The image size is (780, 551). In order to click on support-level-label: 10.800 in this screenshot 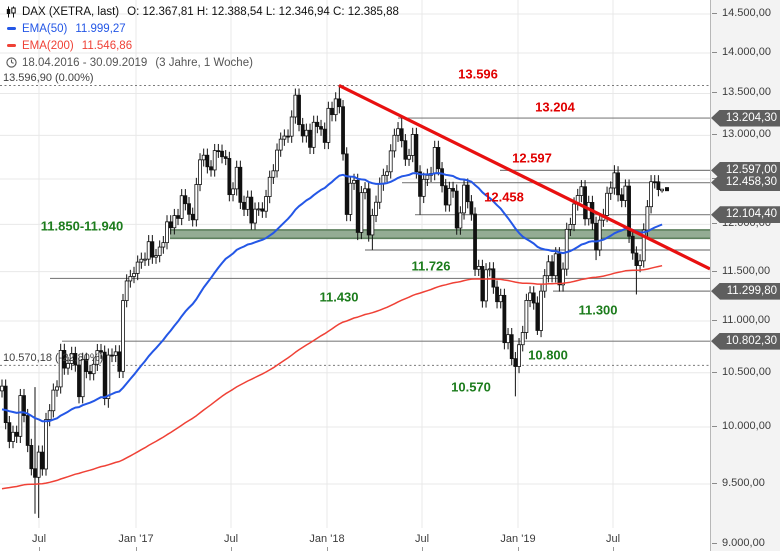, I will do `click(548, 355)`.